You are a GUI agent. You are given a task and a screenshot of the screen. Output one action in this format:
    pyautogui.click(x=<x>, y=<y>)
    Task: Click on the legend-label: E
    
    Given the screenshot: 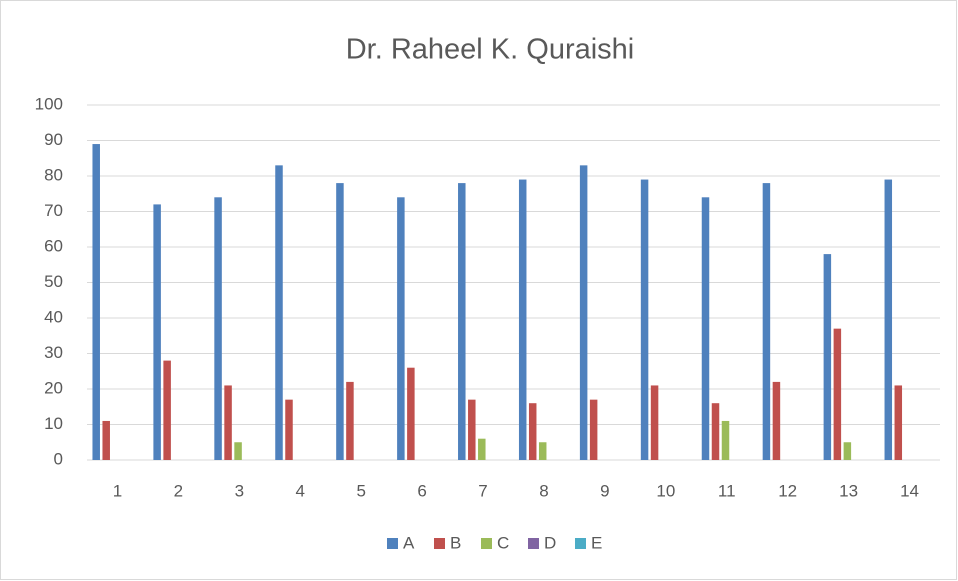 What is the action you would take?
    pyautogui.click(x=596, y=542)
    